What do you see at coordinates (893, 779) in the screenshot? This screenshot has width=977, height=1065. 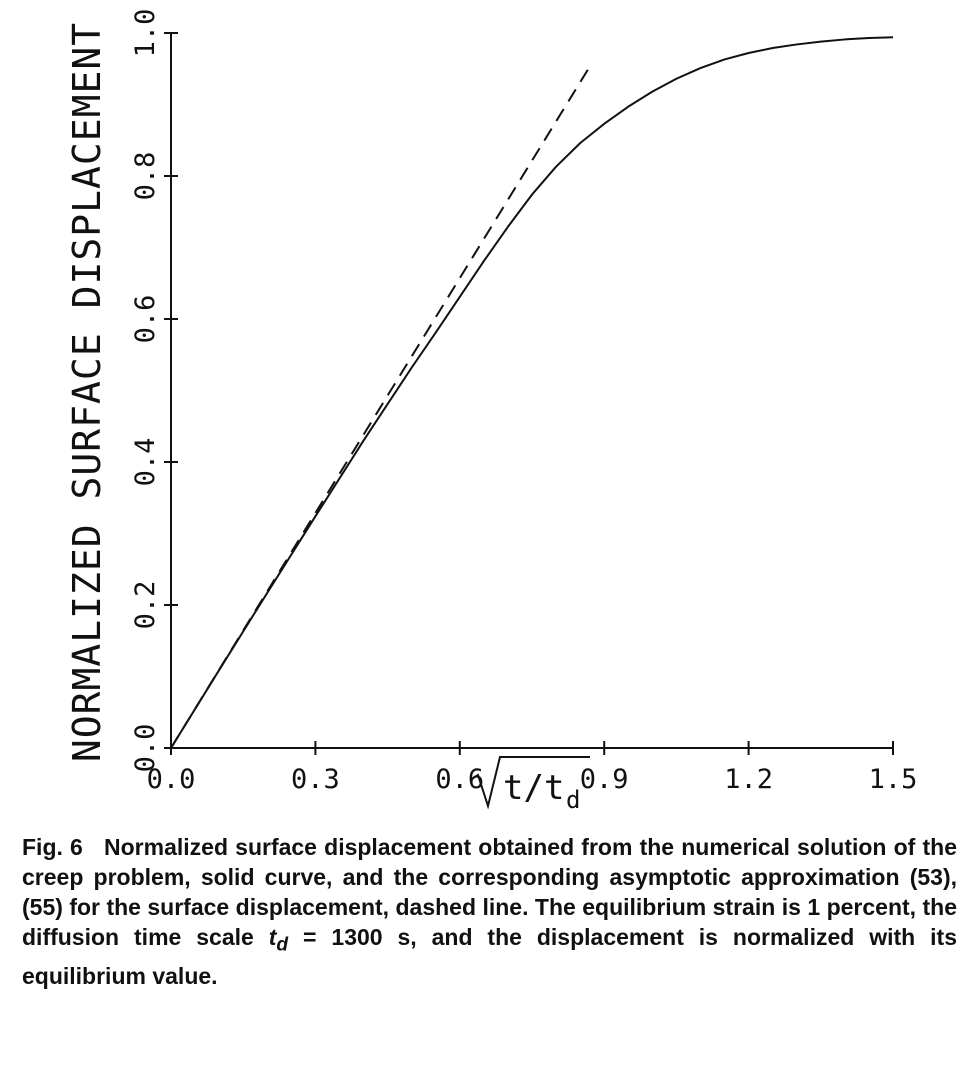 I see `x-tick-label: 1.5` at bounding box center [893, 779].